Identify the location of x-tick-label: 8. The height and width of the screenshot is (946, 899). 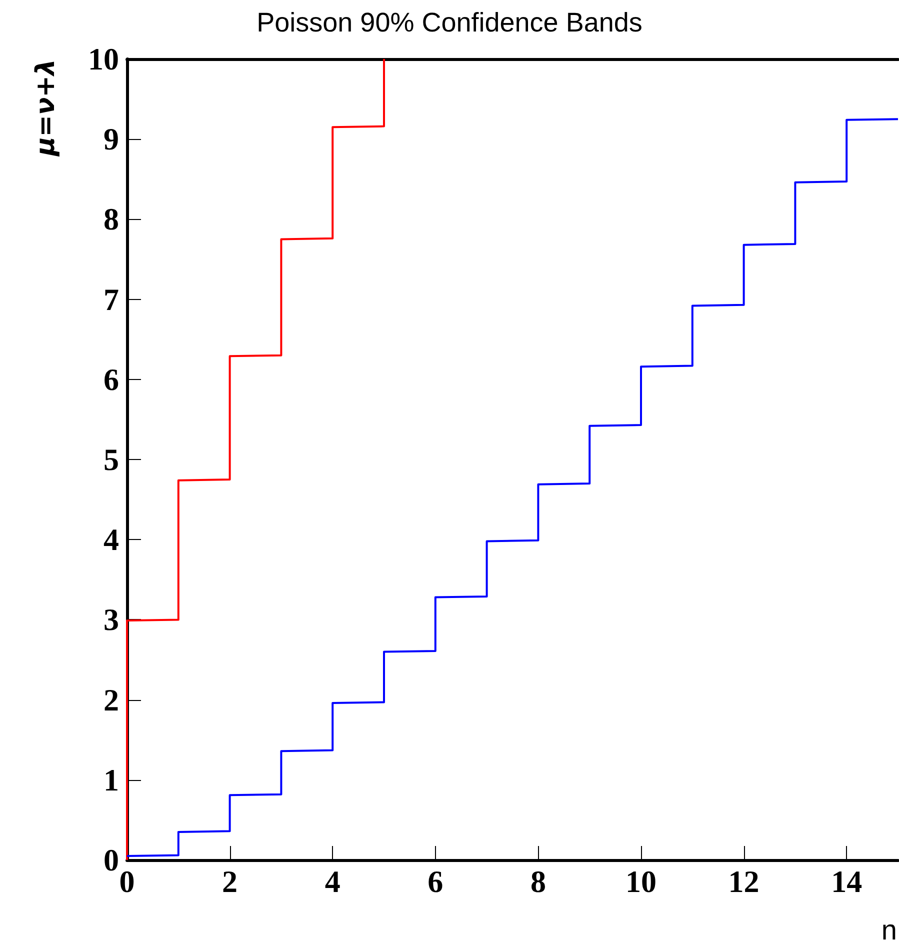
(538, 881).